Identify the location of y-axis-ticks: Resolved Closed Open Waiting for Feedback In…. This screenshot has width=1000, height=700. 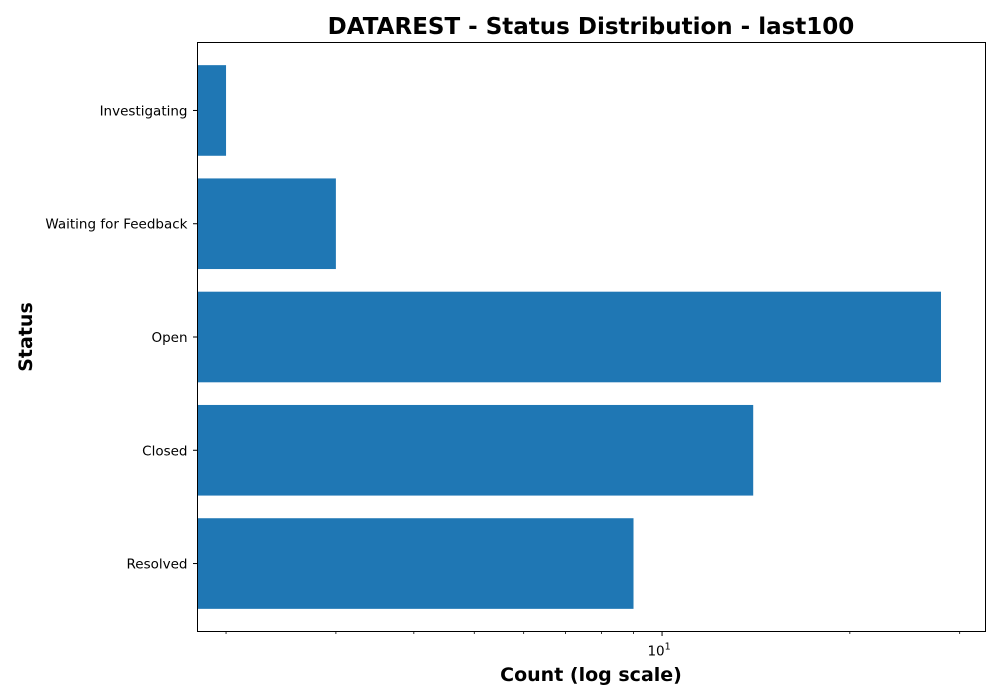
(121, 337).